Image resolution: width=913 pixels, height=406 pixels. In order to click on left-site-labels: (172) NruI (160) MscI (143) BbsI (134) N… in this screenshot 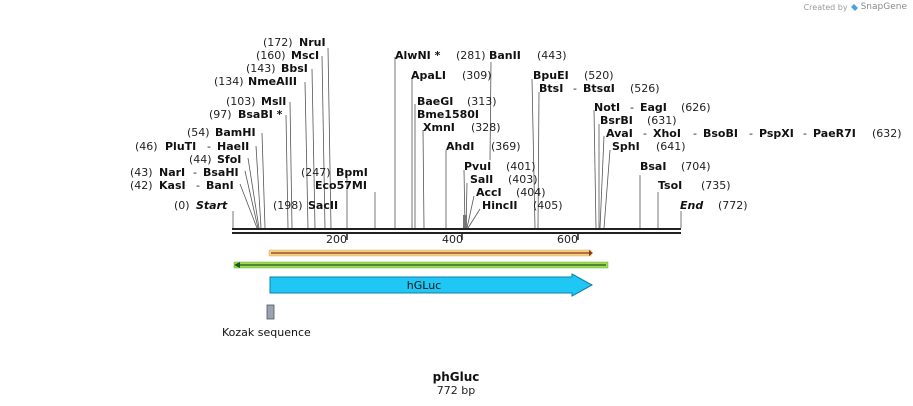, I will do `click(249, 124)`.